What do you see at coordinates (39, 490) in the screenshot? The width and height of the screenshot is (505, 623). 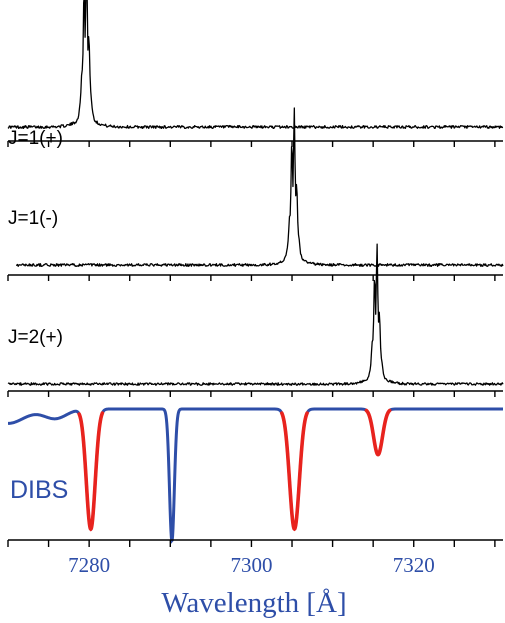 I see `dibs-label: DIBS` at bounding box center [39, 490].